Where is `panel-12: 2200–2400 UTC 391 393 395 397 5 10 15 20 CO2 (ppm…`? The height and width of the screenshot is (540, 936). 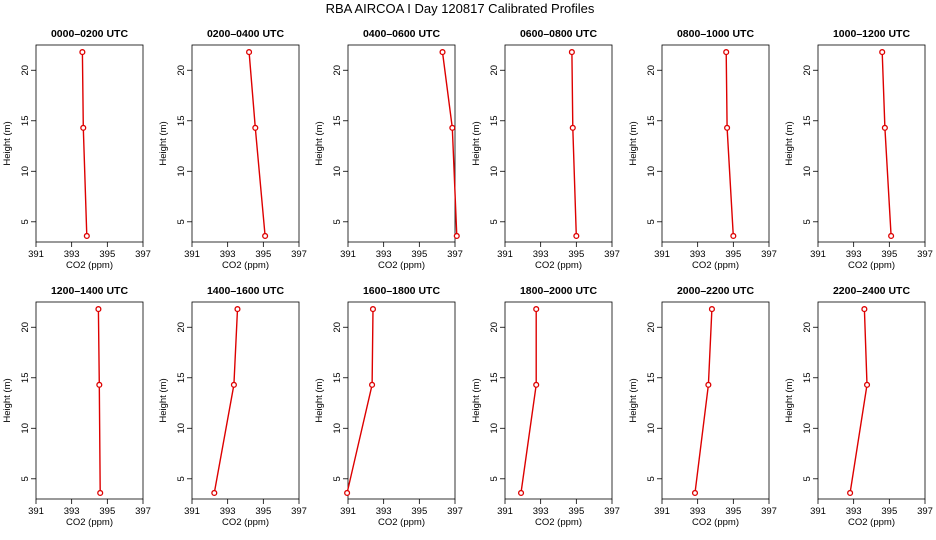 panel-12: 2200–2400 UTC 391 393 395 397 5 10 15 20 CO2 (ppm… is located at coordinates (858, 406).